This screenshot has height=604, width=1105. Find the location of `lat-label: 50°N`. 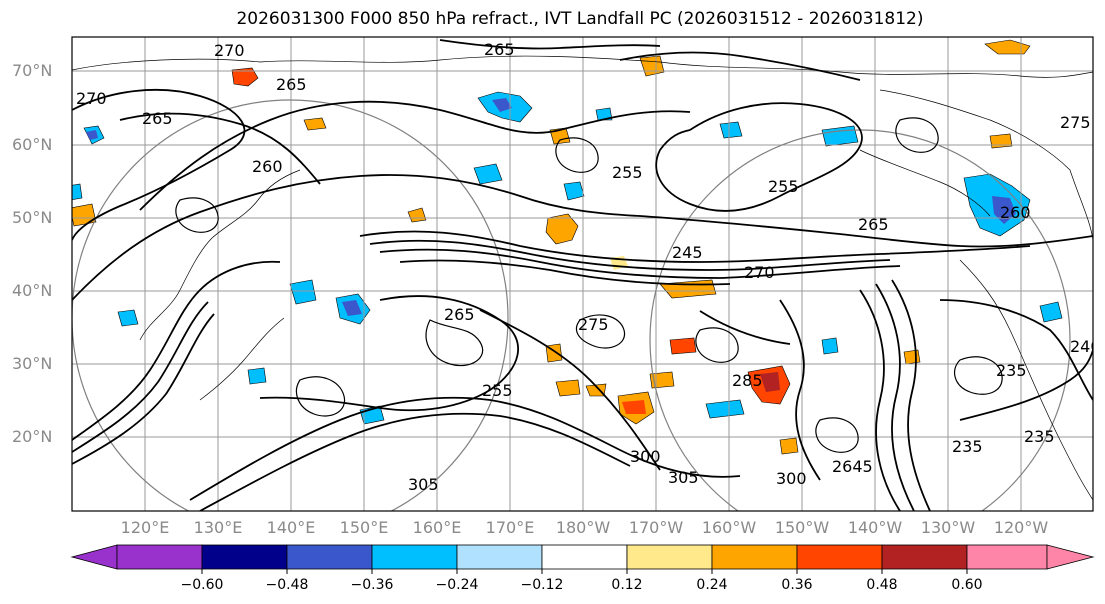

lat-label: 50°N is located at coordinates (32, 217).